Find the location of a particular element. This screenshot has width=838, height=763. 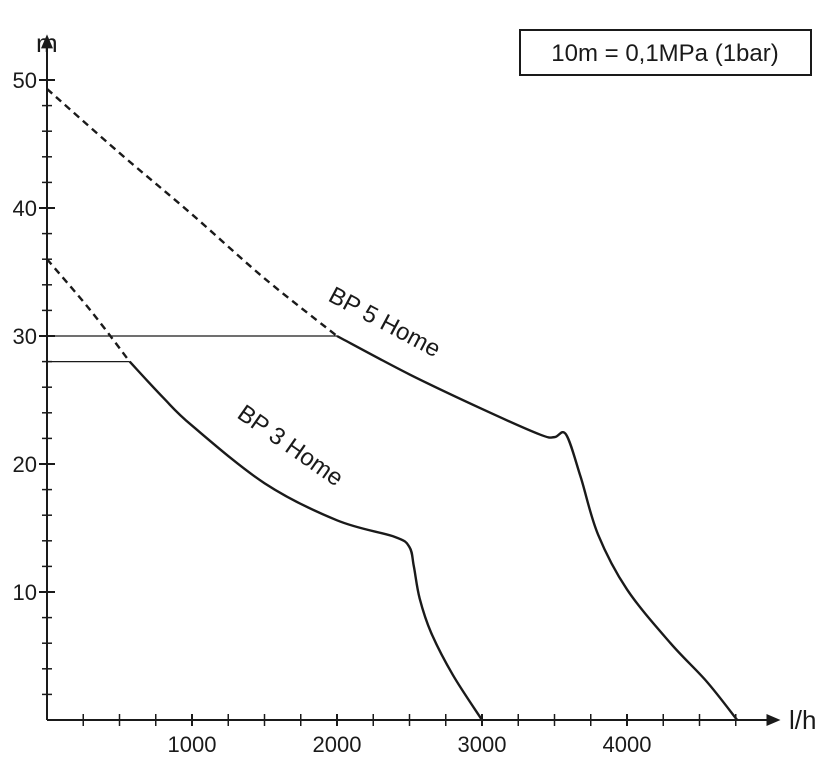

y-axis-unit-label: m is located at coordinates (47, 43).